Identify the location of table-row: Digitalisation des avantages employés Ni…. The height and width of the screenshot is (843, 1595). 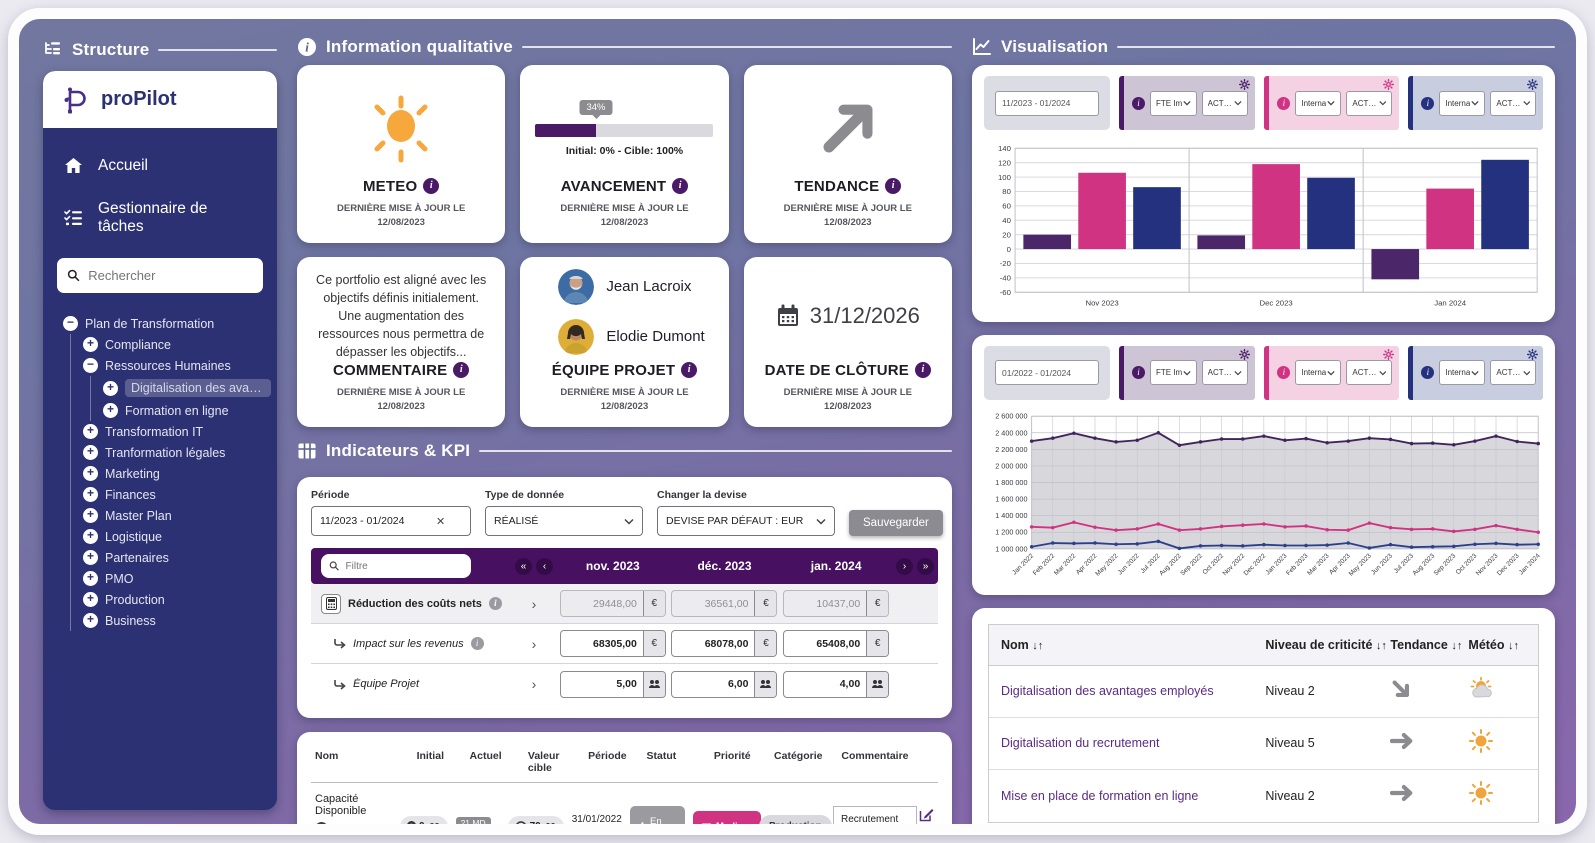
(1264, 692).